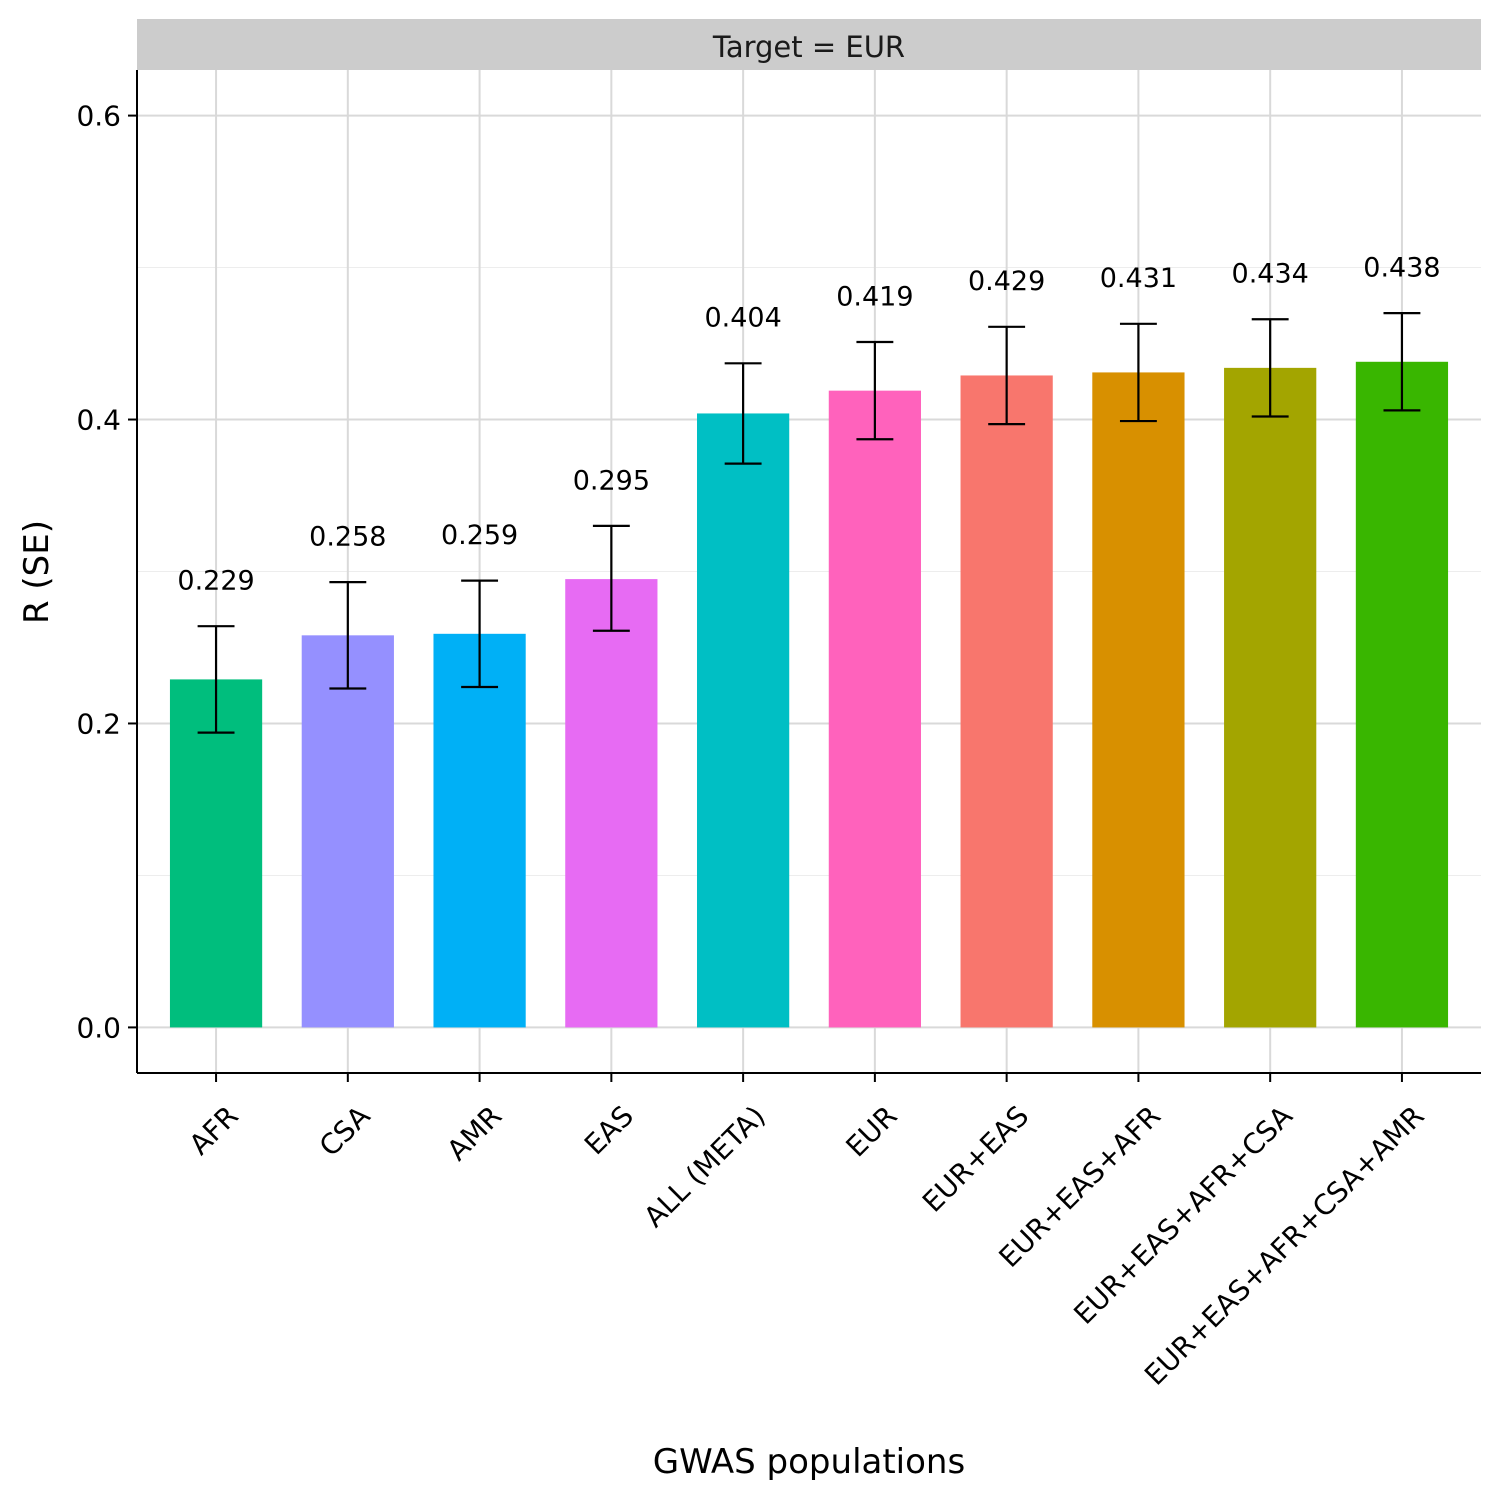 The image size is (1500, 1500). What do you see at coordinates (479, 535) in the screenshot?
I see `data-label: 0.259` at bounding box center [479, 535].